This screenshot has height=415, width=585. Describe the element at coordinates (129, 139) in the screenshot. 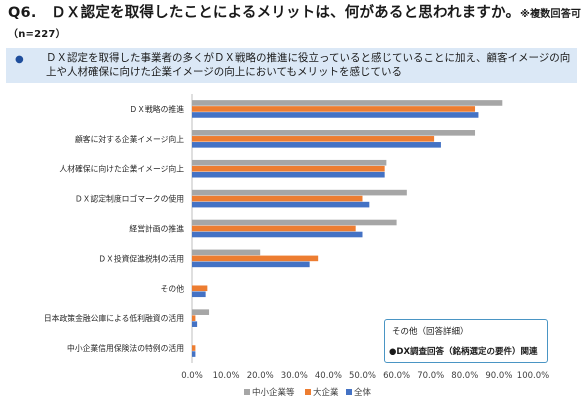

I see `category-label: 顧客に対する企業イメージ向上` at that location.